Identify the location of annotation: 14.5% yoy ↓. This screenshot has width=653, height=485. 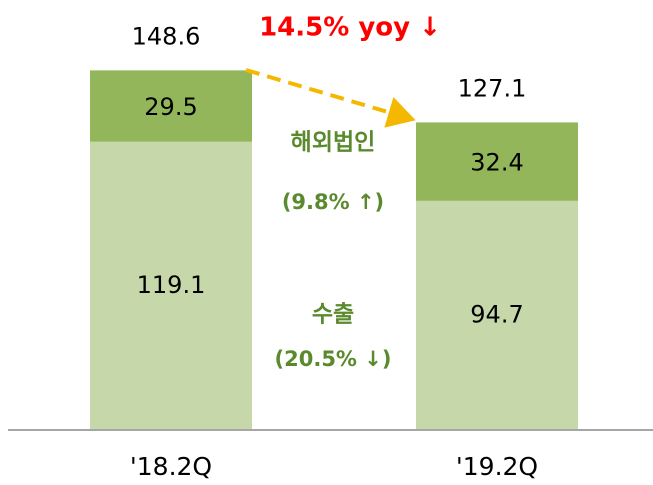
(350, 28).